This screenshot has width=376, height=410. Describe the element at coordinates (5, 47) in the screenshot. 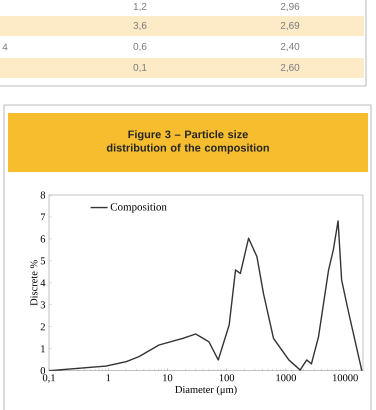

I see `text: 4` at that location.